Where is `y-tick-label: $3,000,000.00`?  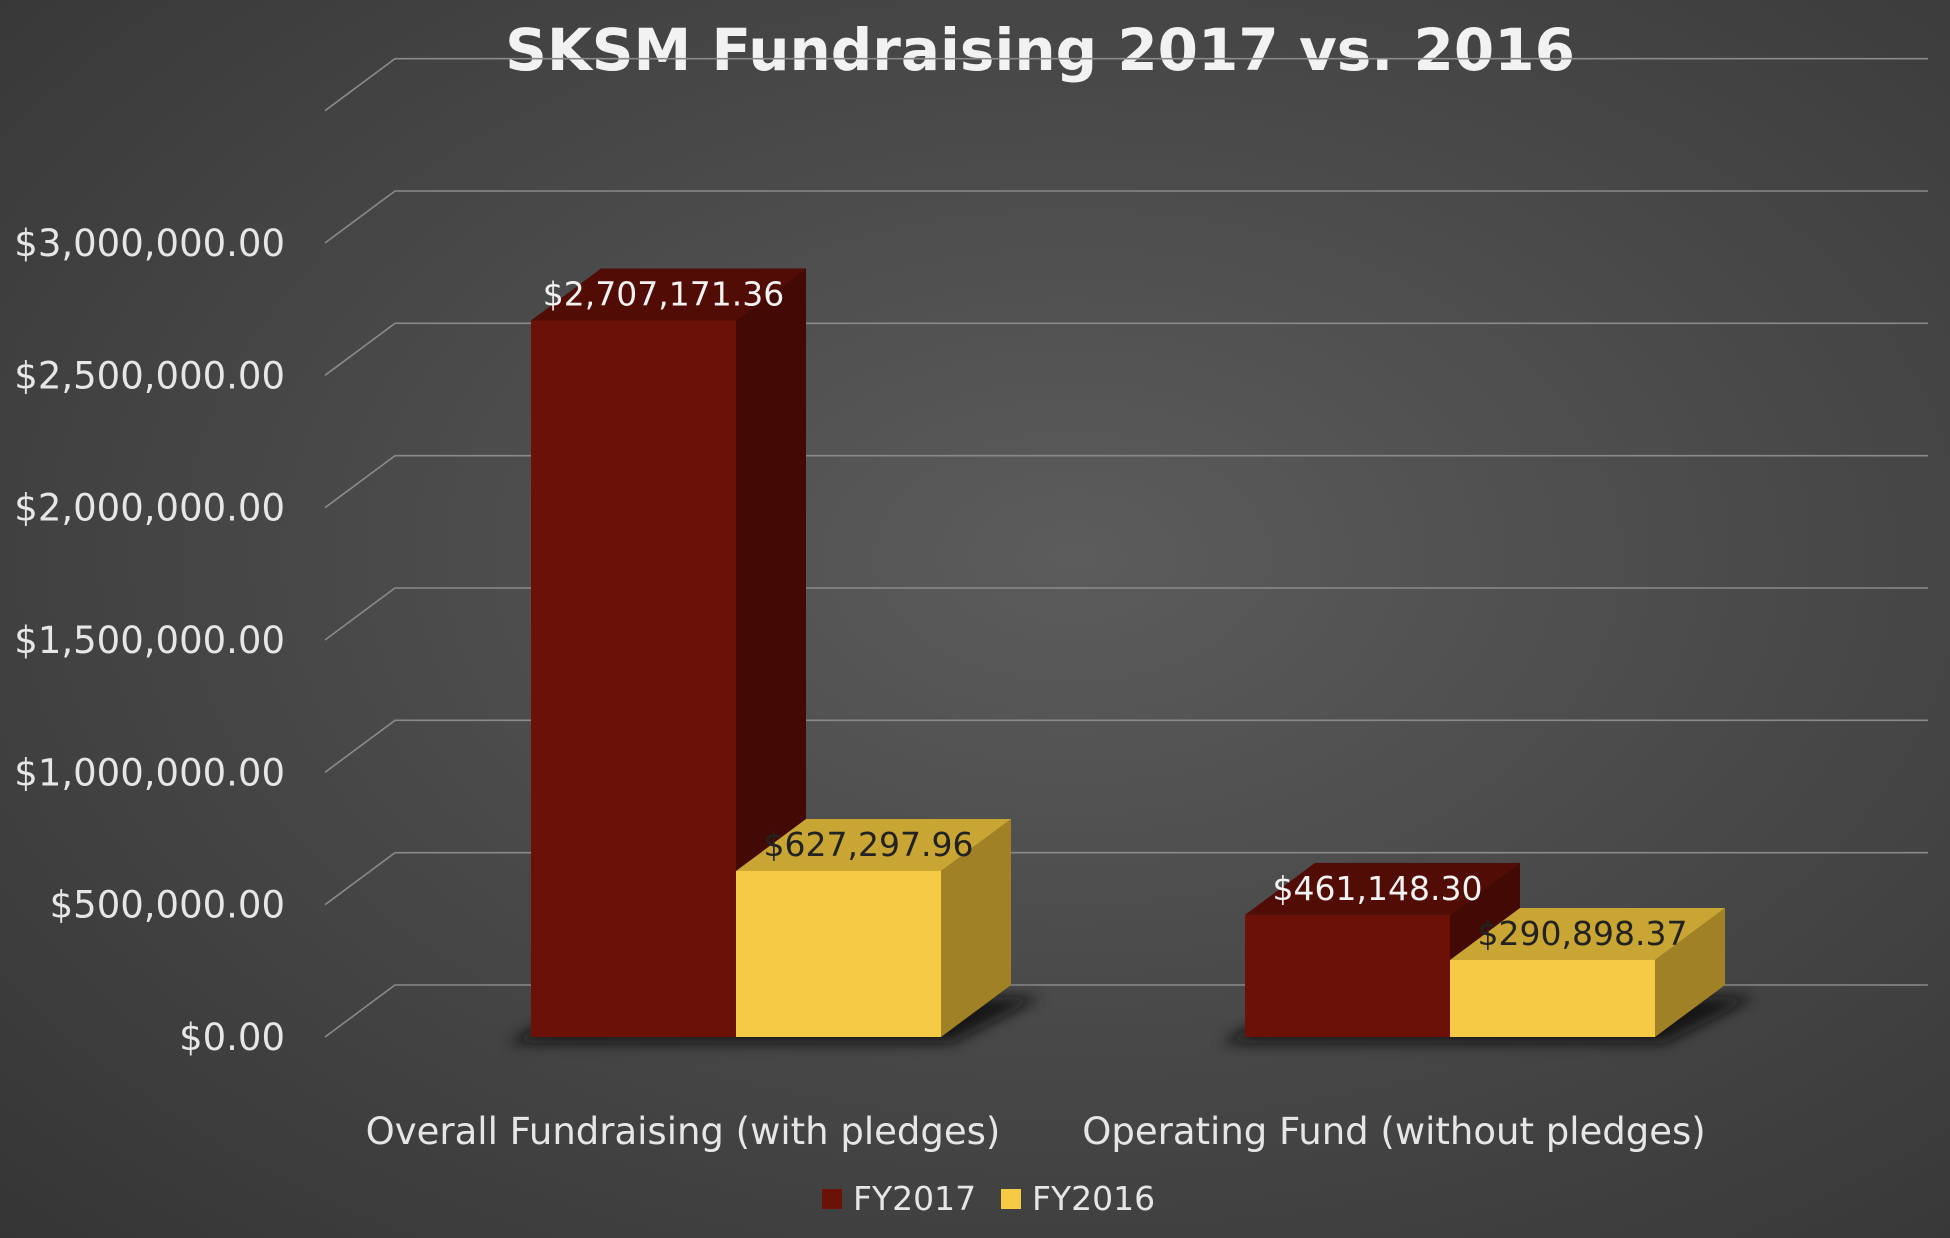 y-tick-label: $3,000,000.00 is located at coordinates (149, 243).